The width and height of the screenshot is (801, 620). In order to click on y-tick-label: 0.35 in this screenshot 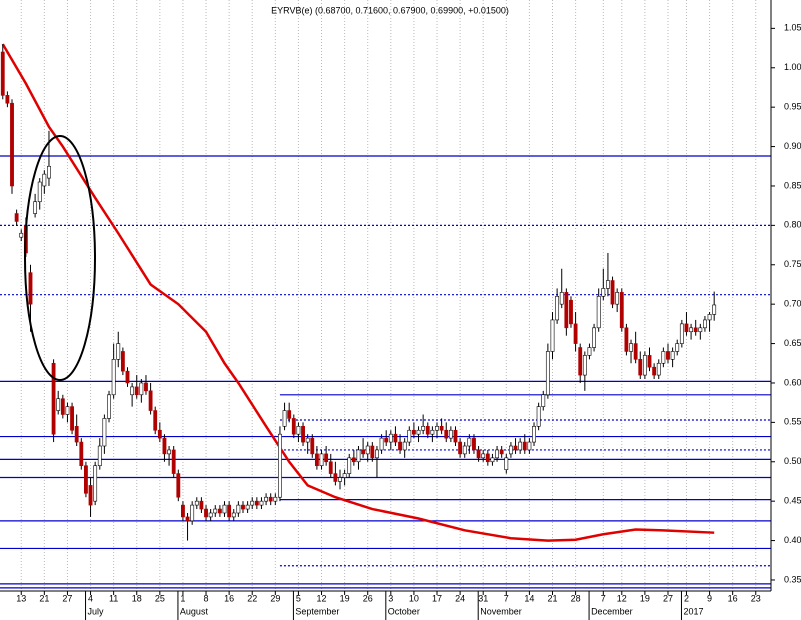, I will do `click(792, 579)`.